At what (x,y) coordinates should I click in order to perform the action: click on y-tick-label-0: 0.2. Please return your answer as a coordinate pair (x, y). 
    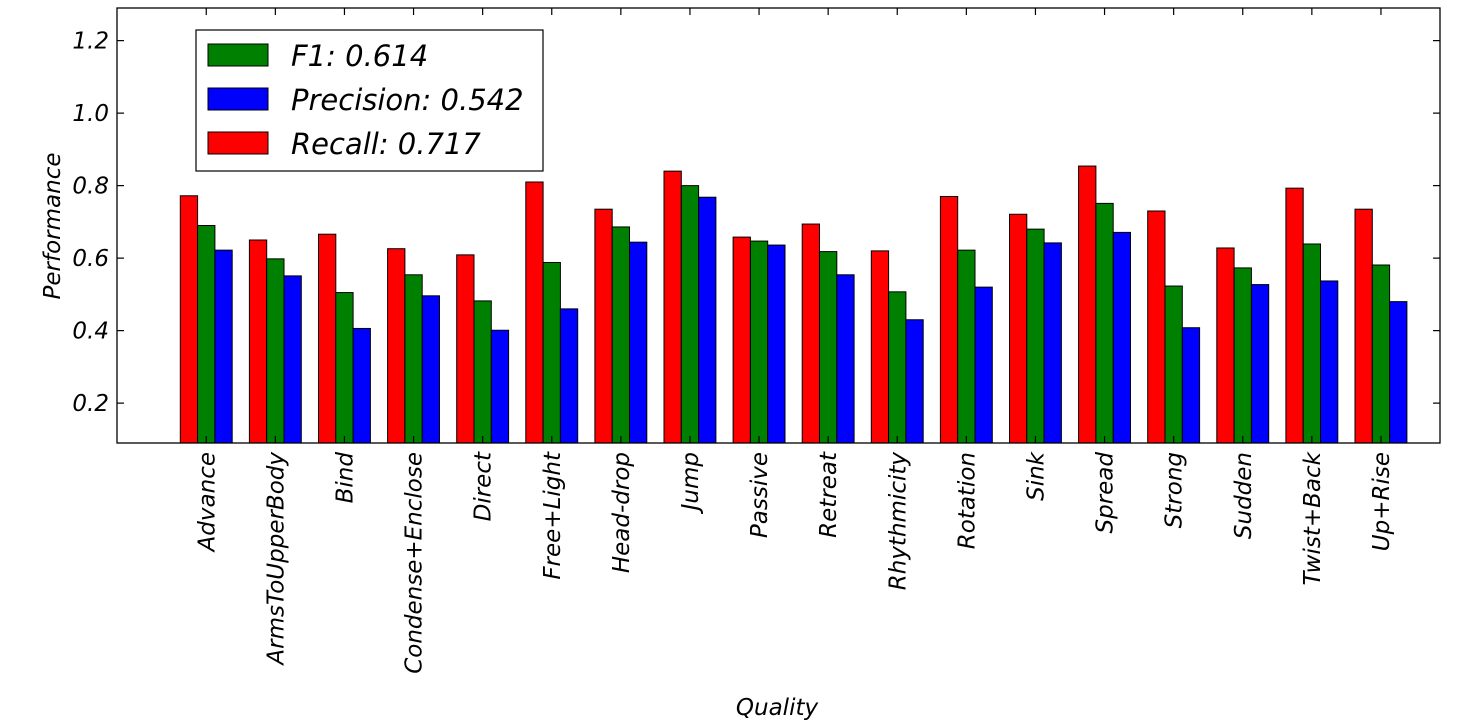
    Looking at the image, I should click on (90, 404).